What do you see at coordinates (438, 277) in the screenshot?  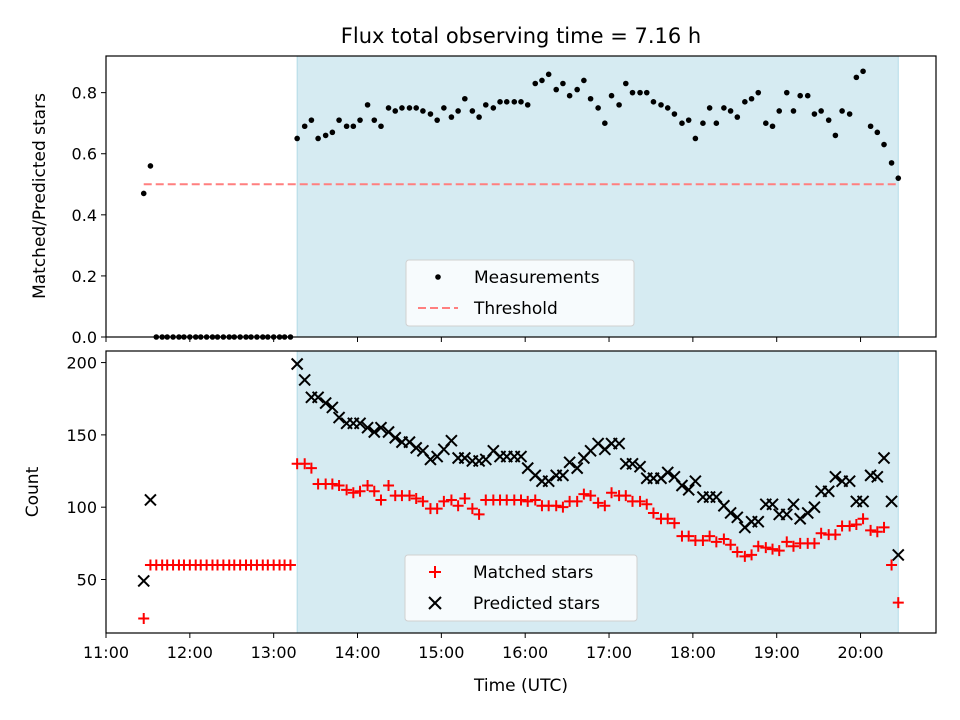 I see `legend-measurements-marker` at bounding box center [438, 277].